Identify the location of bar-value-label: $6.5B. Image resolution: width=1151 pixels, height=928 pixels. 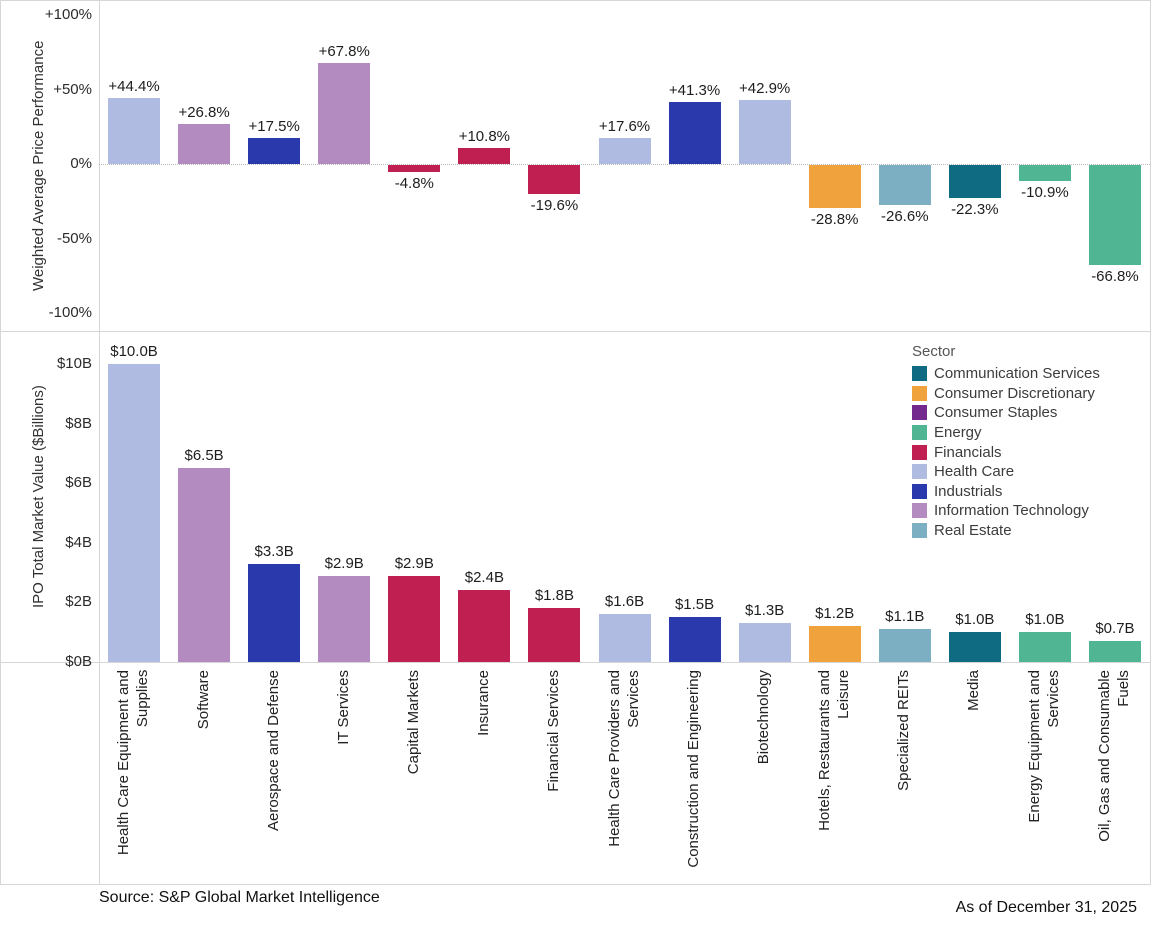
(204, 455).